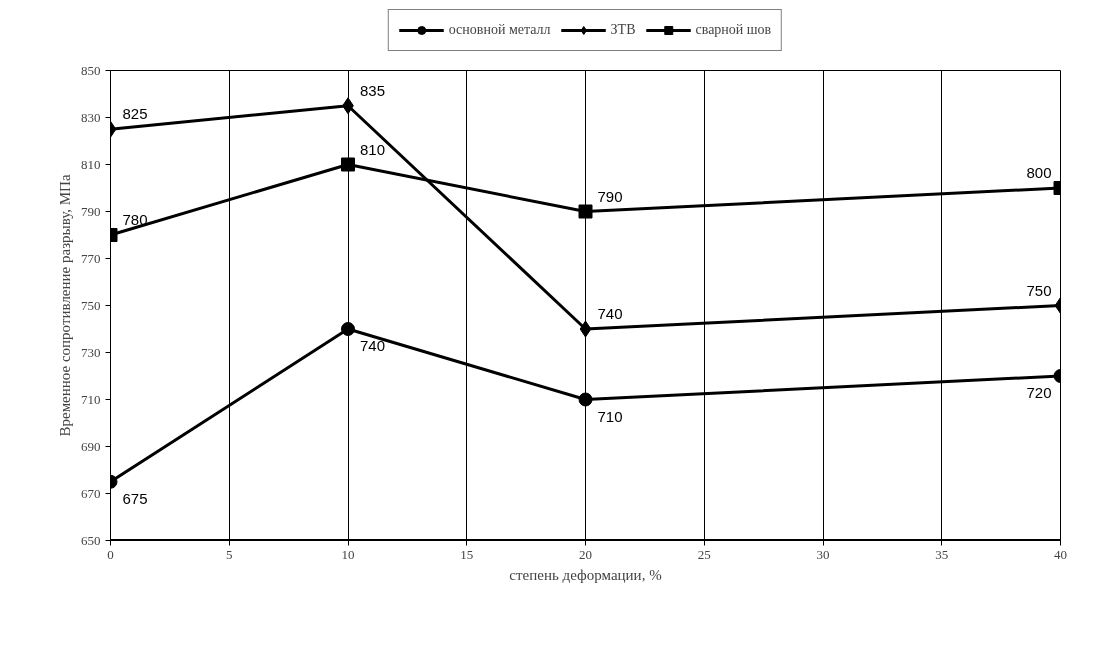 The height and width of the screenshot is (648, 1108). I want to click on data-label: 780, so click(135, 219).